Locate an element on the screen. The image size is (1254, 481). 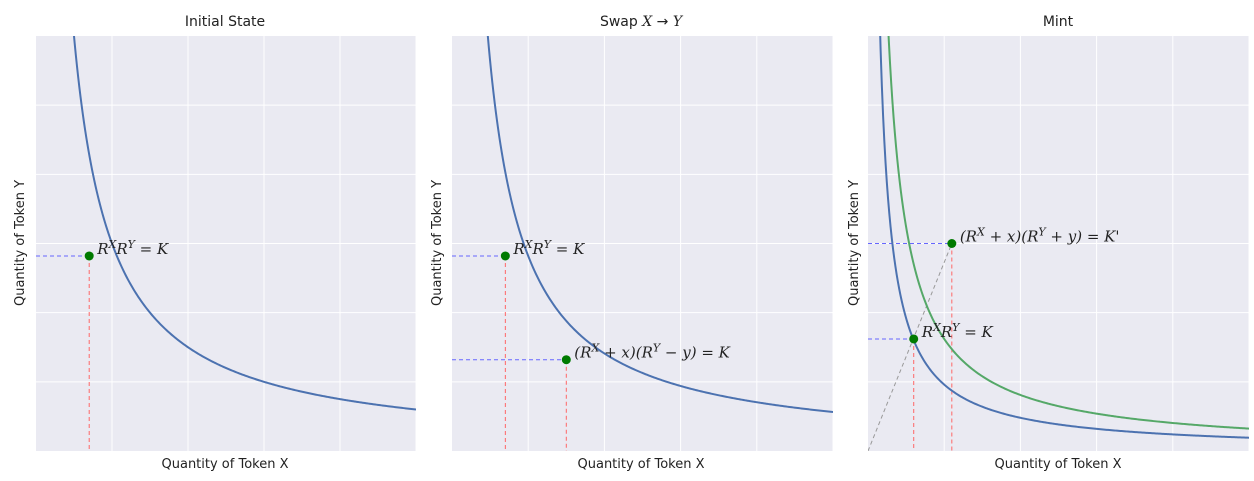
panel-title: Swap X → Y is located at coordinates (642, 22).